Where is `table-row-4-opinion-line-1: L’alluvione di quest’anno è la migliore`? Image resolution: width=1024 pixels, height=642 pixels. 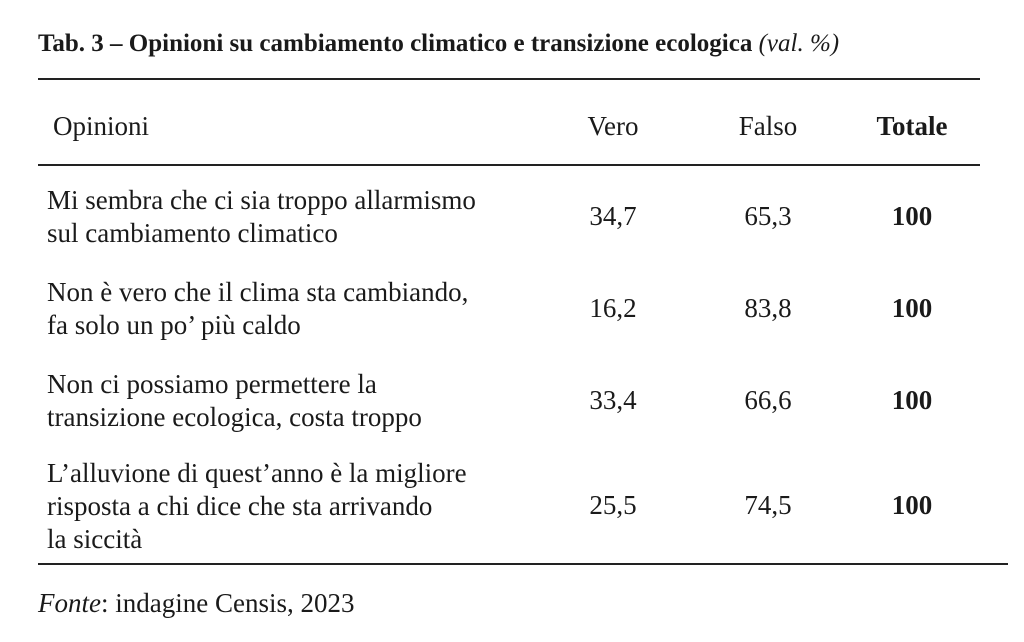
table-row-4-opinion-line-1: L’alluvione di quest’anno è la migliore is located at coordinates (257, 473).